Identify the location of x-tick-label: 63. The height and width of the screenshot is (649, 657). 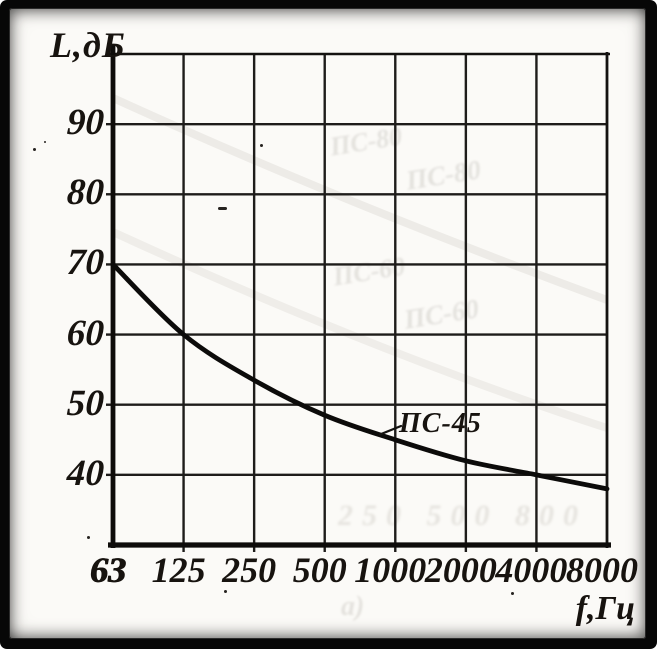
(108, 570).